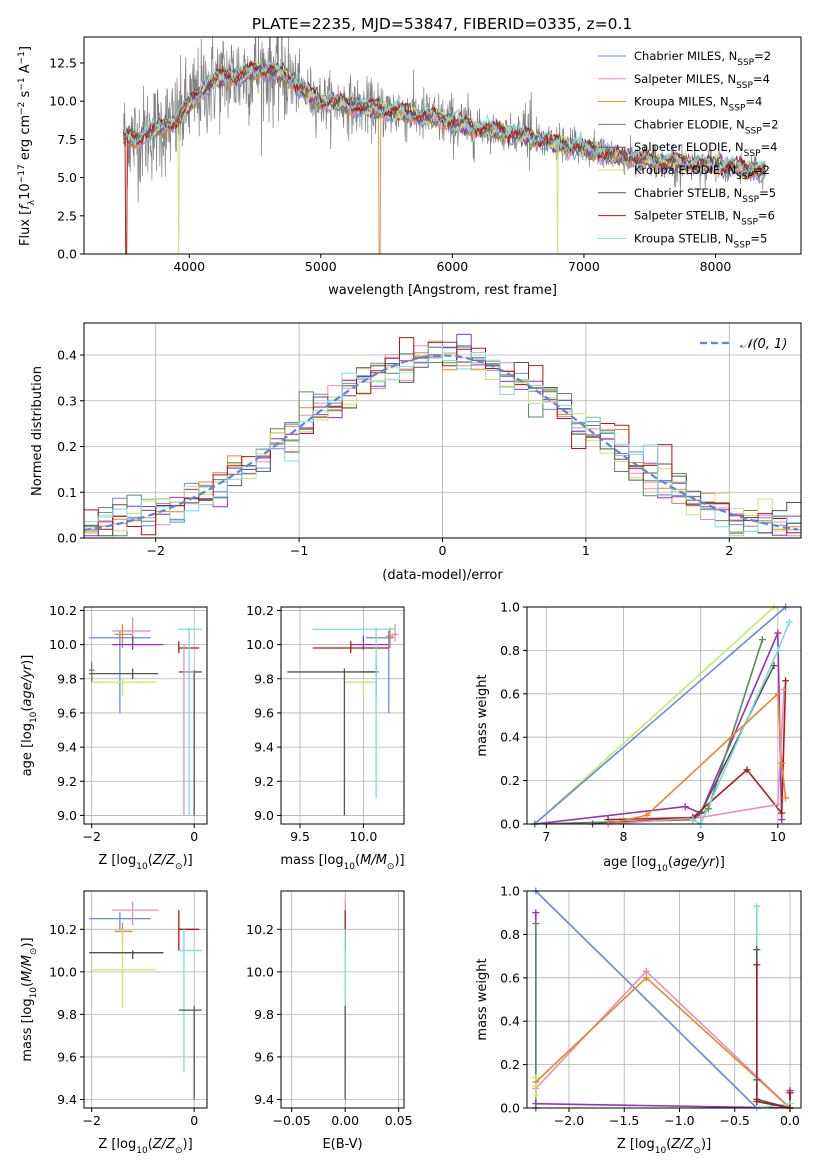  I want to click on histogram-step, so click(442, 439).